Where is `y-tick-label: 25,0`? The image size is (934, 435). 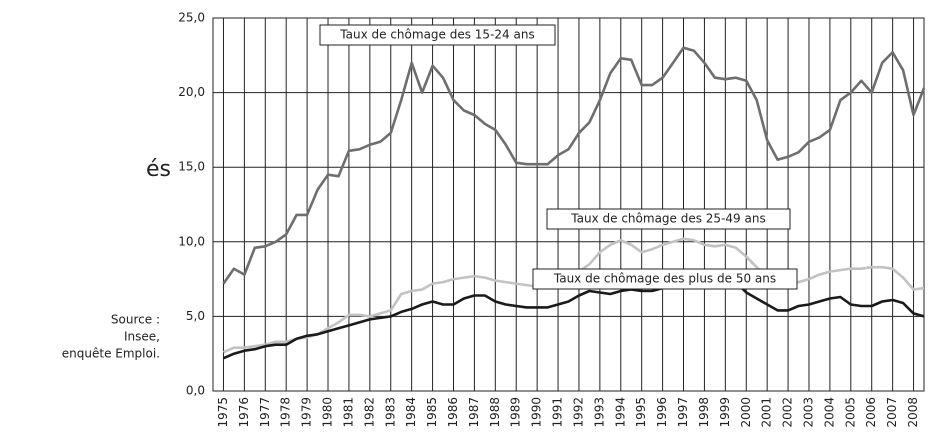
y-tick-label: 25,0 is located at coordinates (191, 18).